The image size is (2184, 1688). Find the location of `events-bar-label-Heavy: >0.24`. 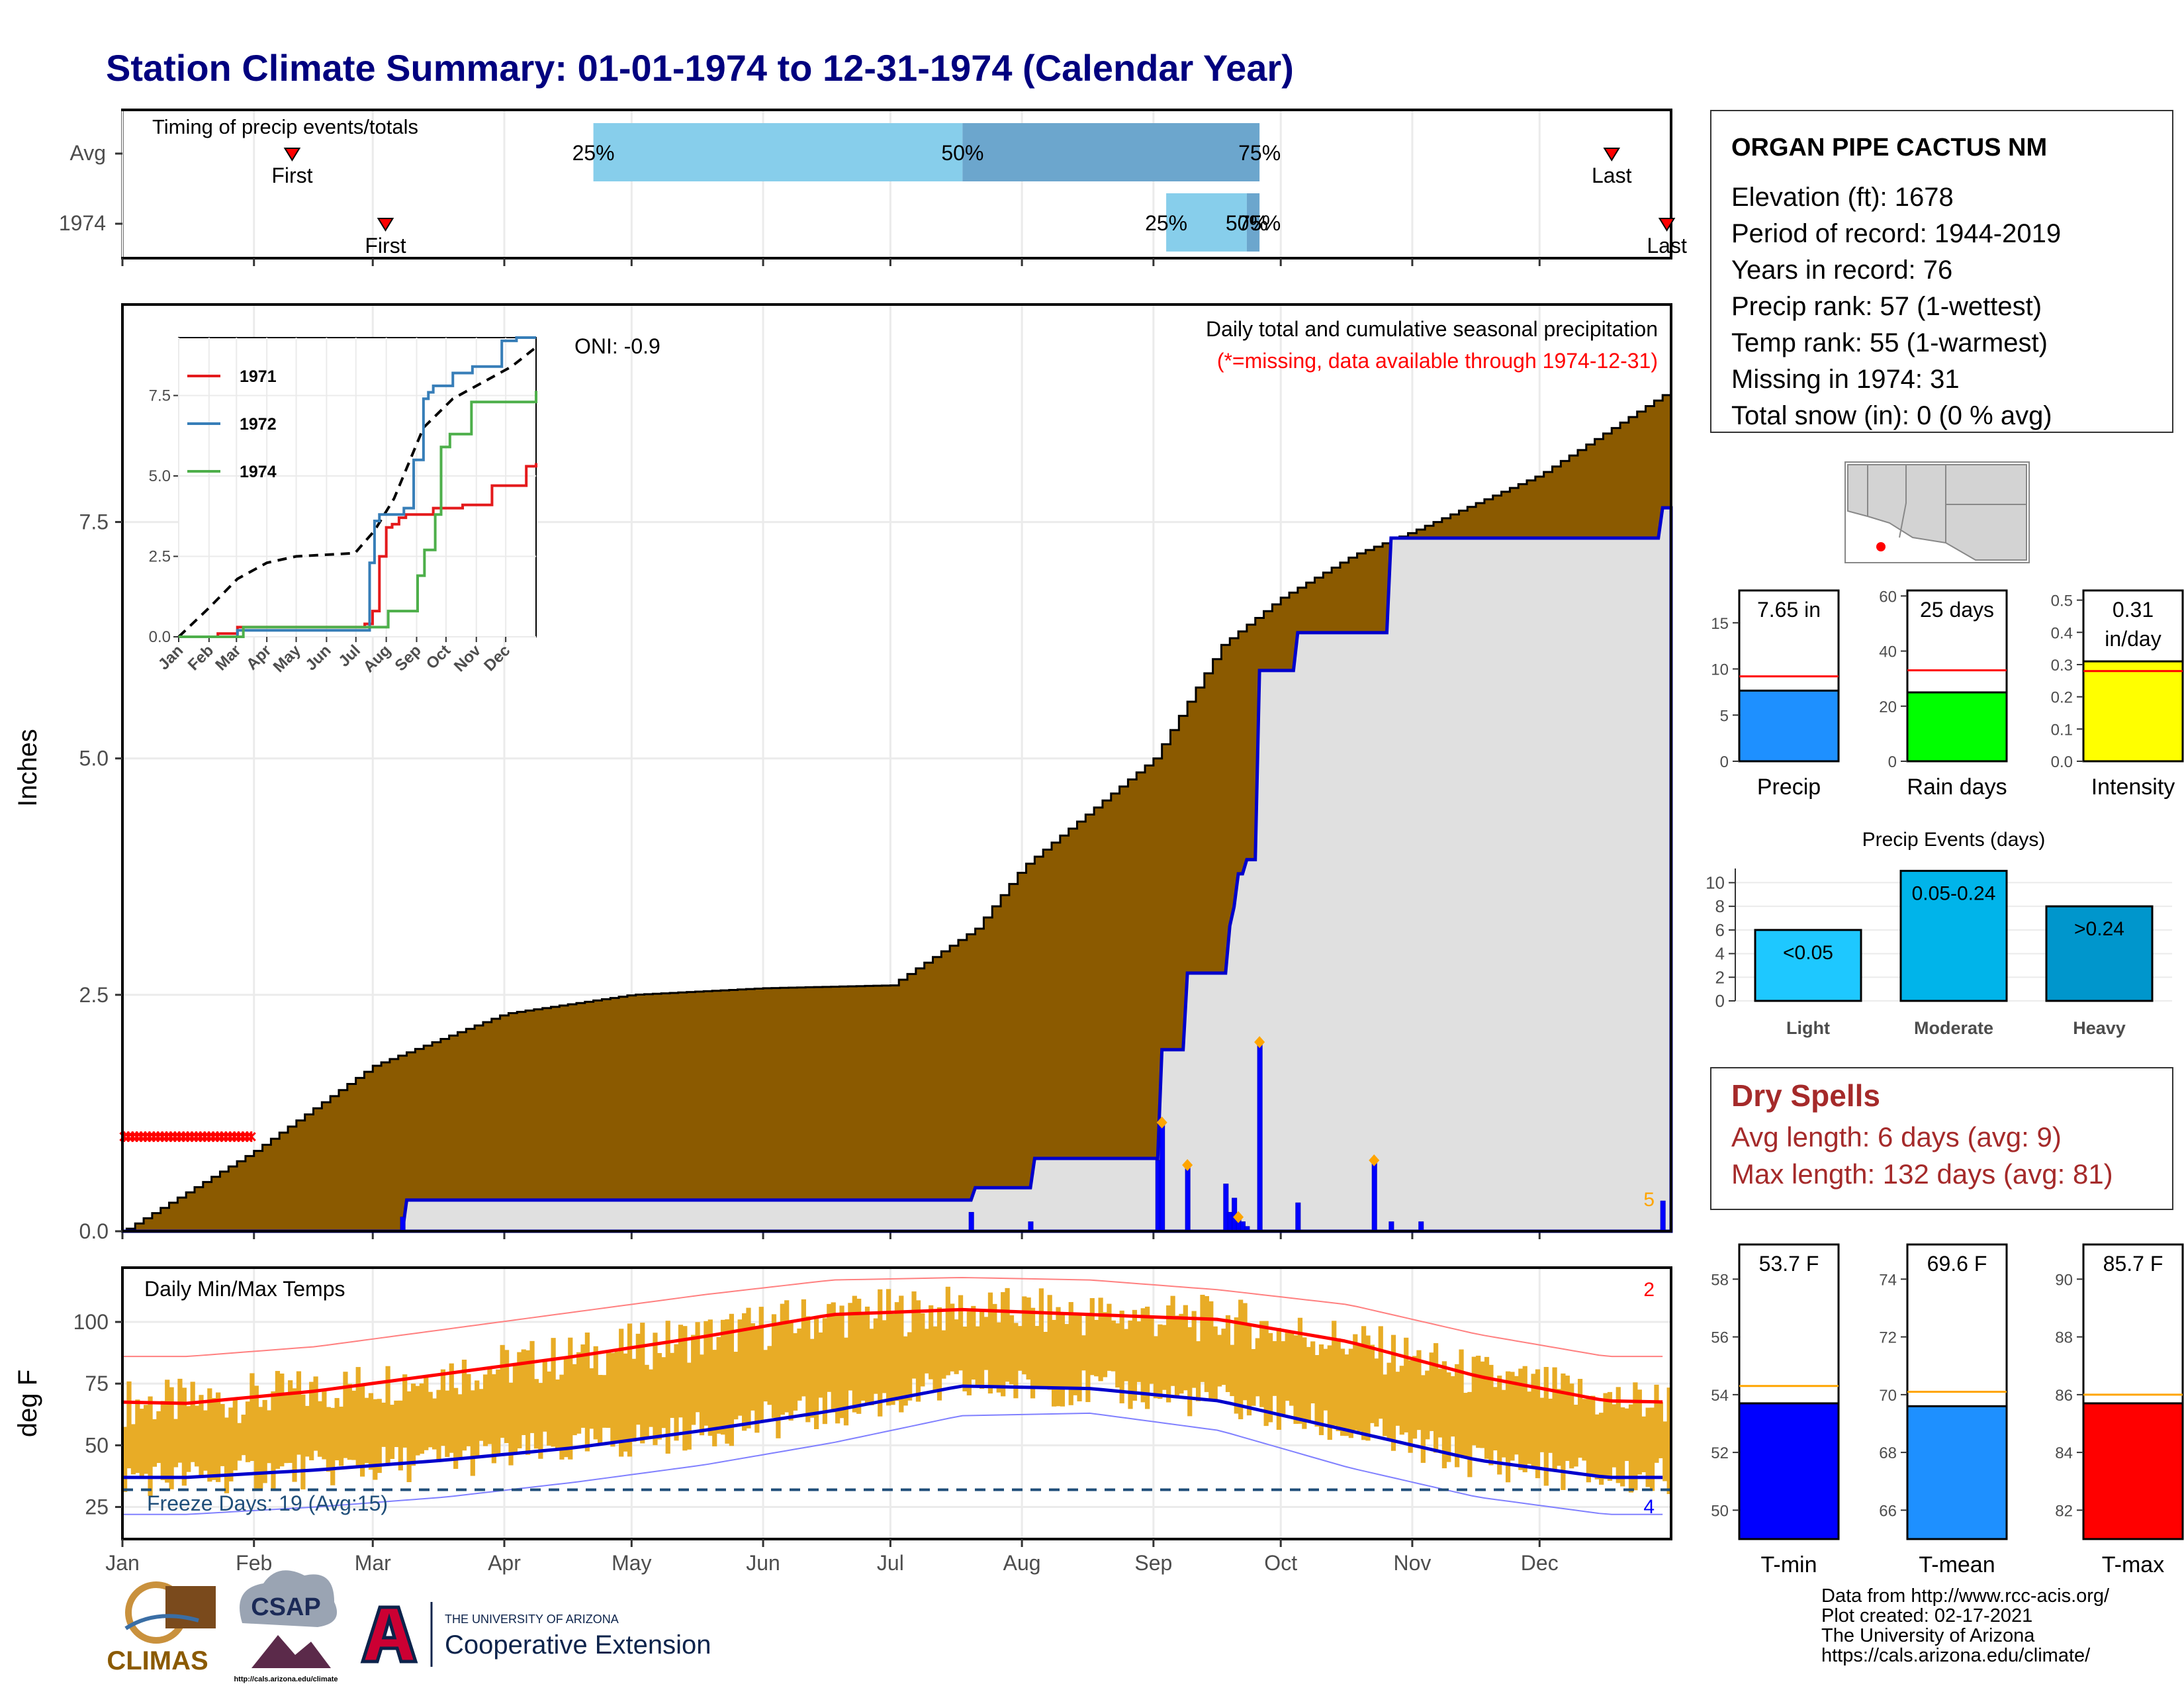

events-bar-label-Heavy: >0.24 is located at coordinates (2099, 929).